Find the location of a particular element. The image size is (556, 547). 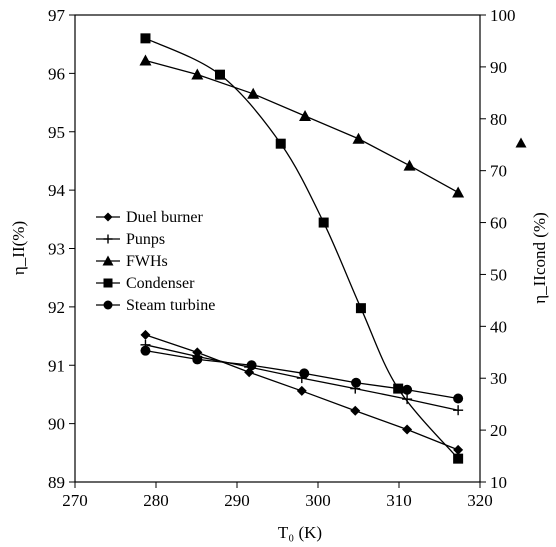

series-duel-burner is located at coordinates (302, 392).